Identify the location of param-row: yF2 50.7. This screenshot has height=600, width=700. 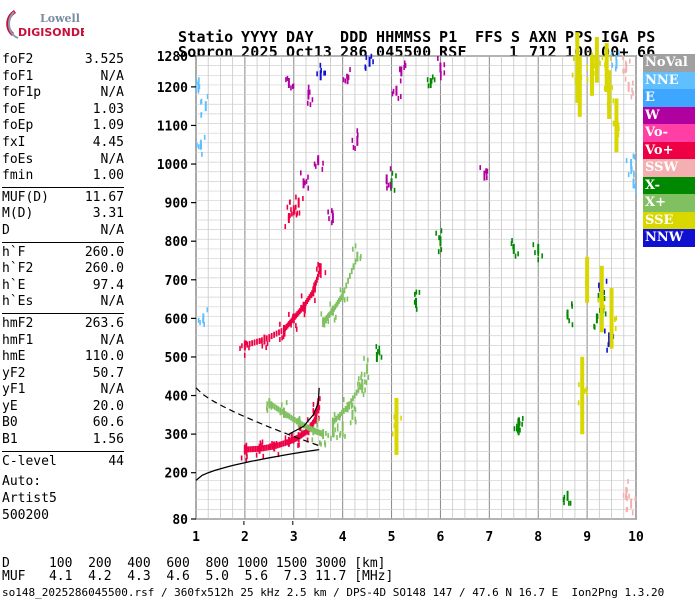
(63, 374).